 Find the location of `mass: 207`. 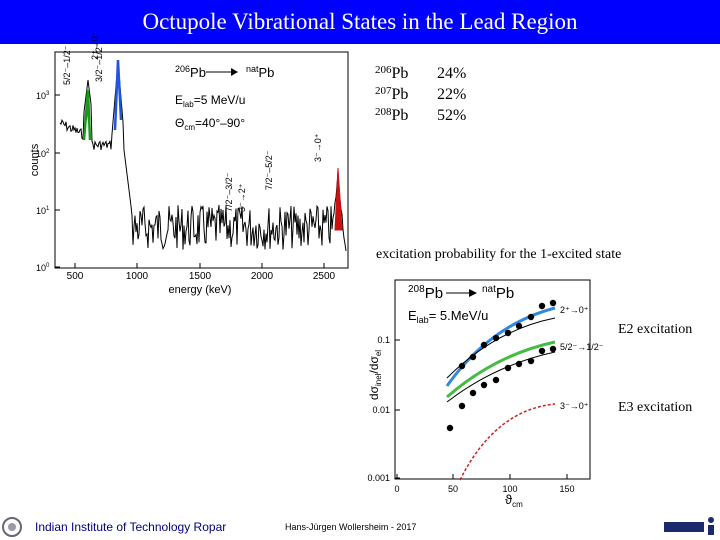

mass: 207 is located at coordinates (383, 91).